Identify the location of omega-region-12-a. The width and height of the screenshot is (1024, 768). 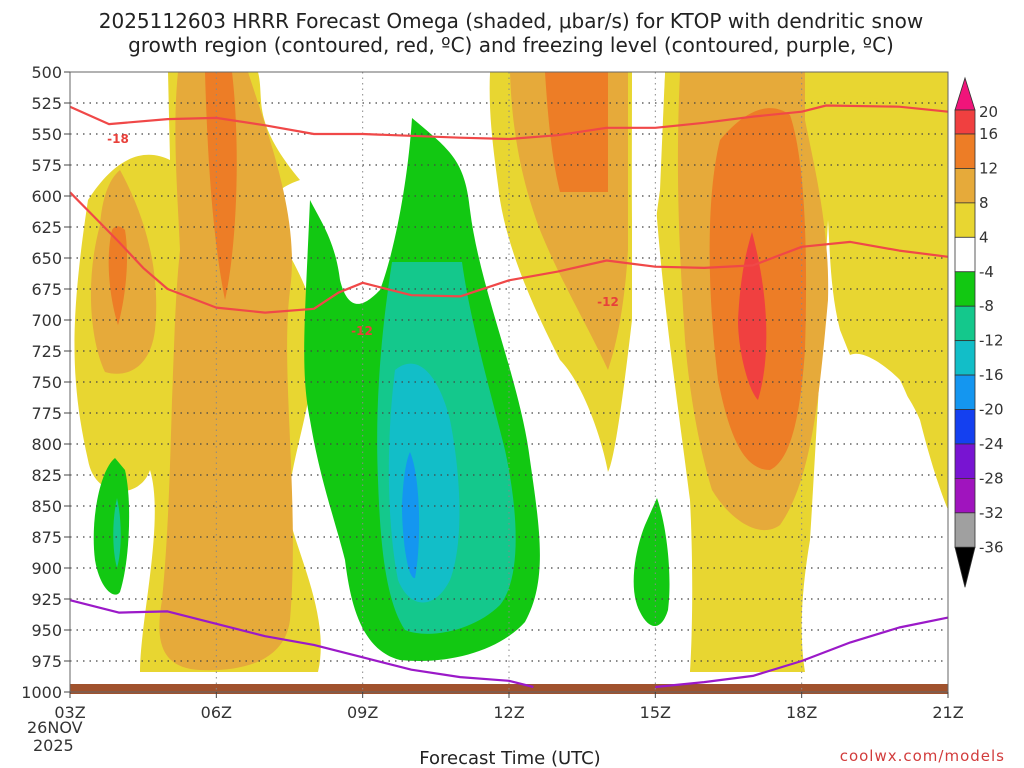
(118, 275).